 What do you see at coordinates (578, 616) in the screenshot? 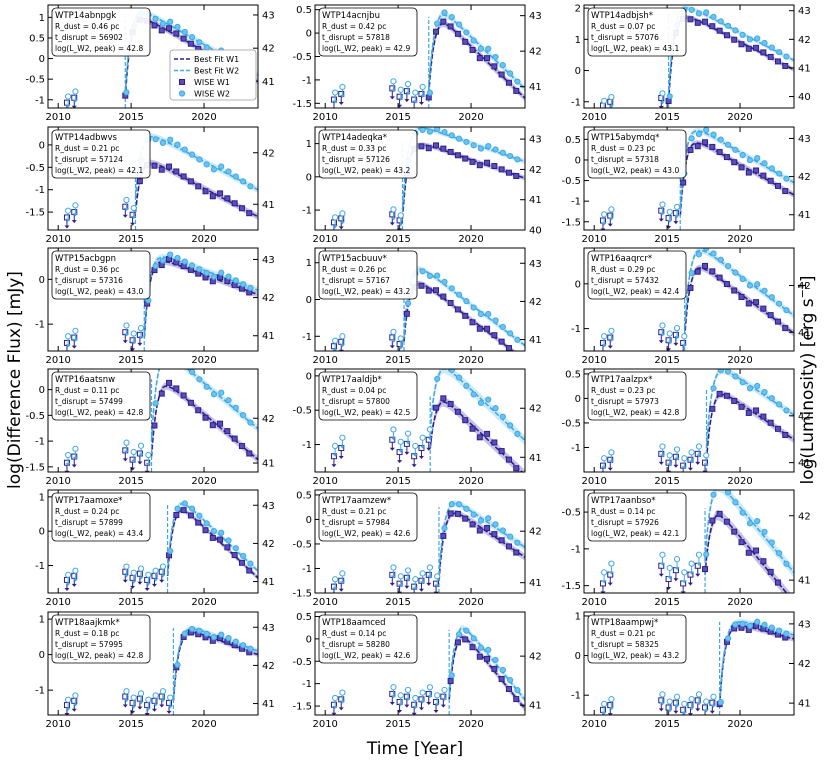
I see `y-tick-label: 1` at bounding box center [578, 616].